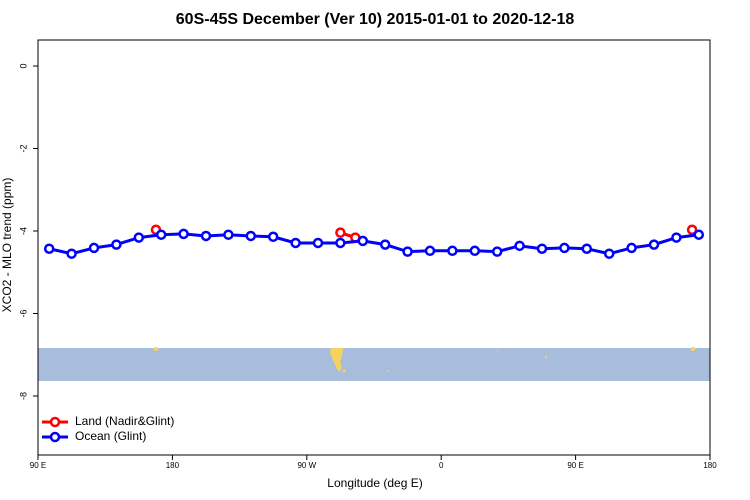 This screenshot has width=750, height=500. I want to click on legend-label: Land (Nadir&Glint), so click(124, 421).